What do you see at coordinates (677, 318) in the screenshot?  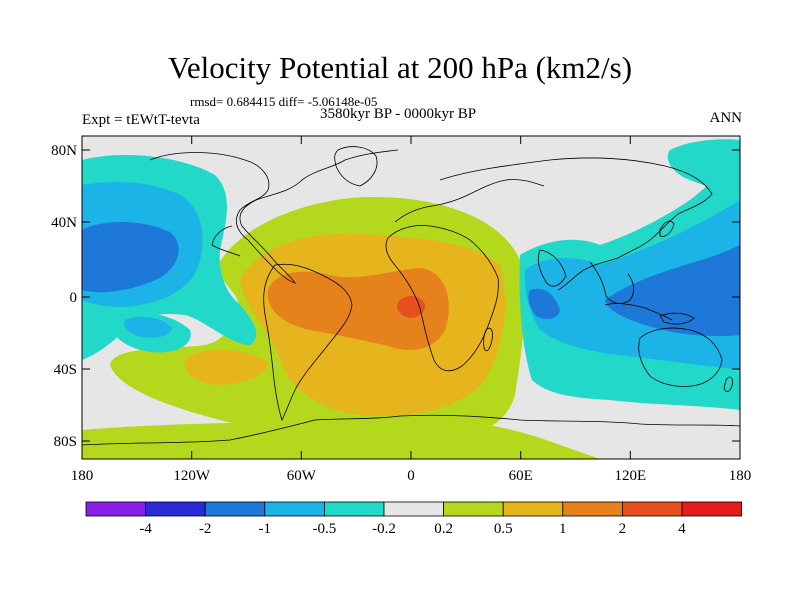 I see `coast-new-guinea` at bounding box center [677, 318].